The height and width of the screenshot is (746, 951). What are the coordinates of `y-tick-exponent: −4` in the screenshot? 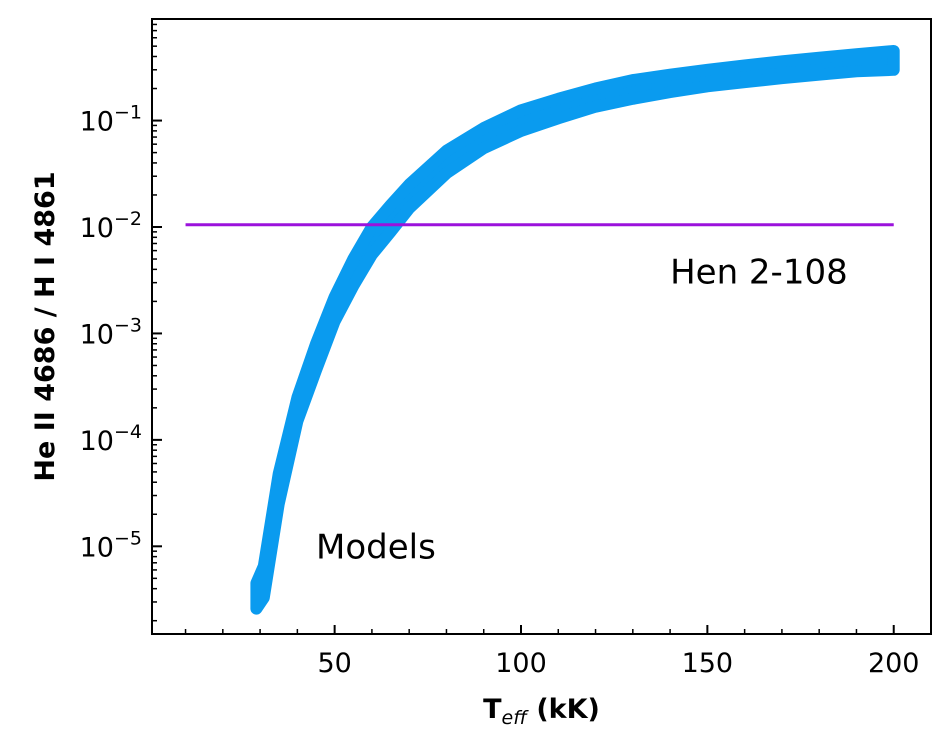 It's located at (128, 432).